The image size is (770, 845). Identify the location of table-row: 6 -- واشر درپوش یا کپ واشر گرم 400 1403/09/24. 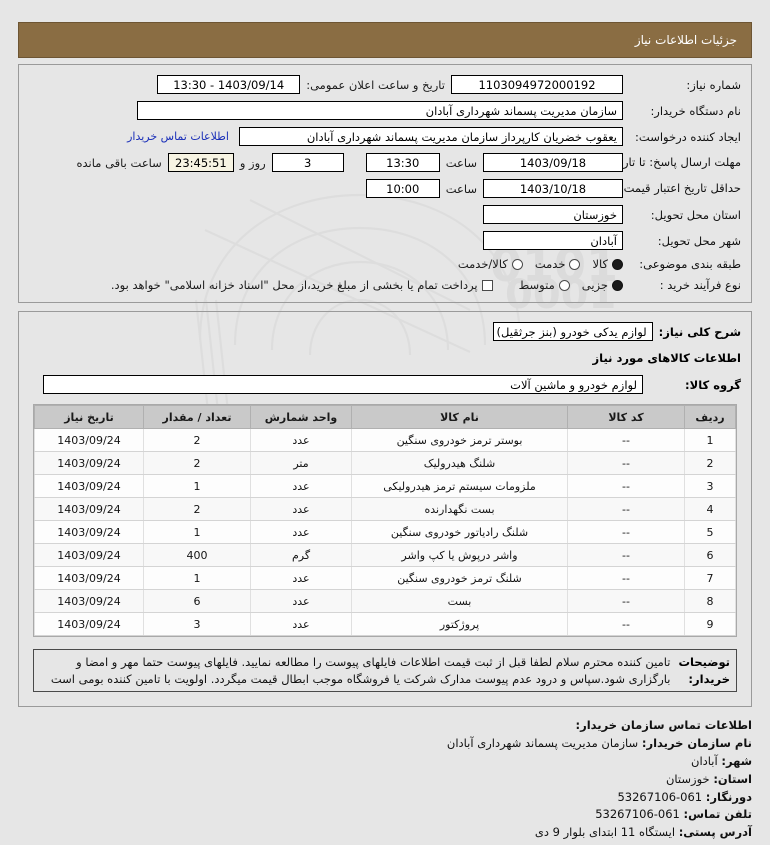
(385, 555).